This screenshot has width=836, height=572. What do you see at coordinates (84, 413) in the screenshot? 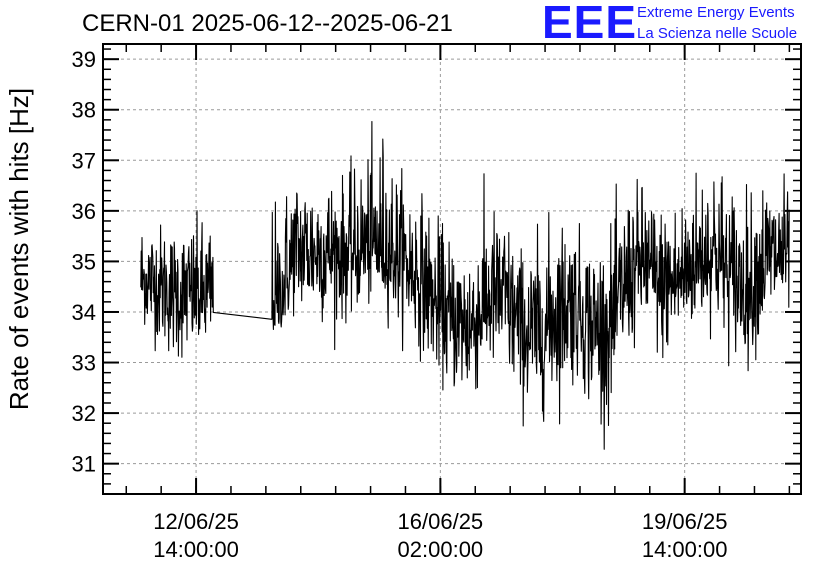
I see `y-tick-label: 32` at bounding box center [84, 413].